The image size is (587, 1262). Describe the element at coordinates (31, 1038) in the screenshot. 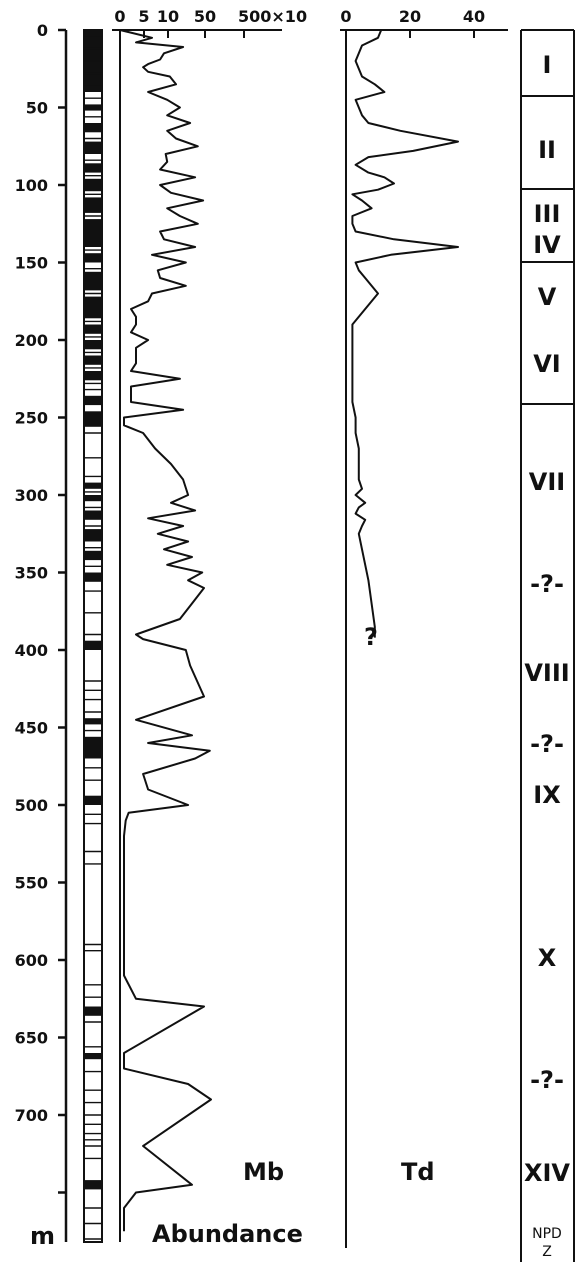

I see `depth-tick-label: 650` at that location.